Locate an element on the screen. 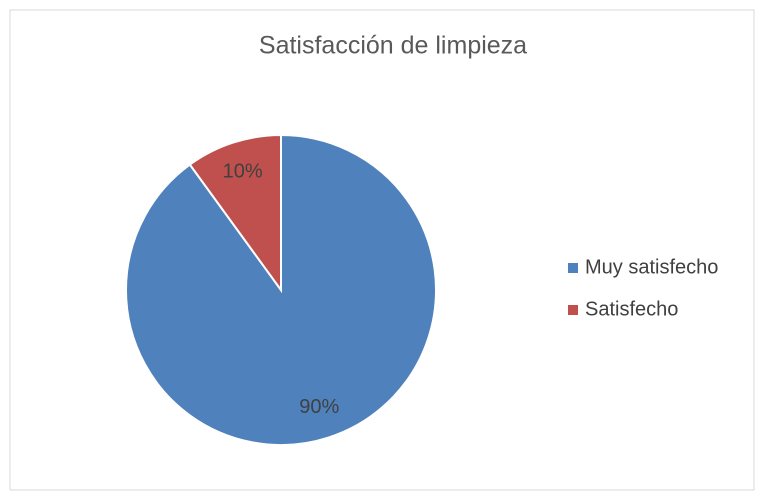  legend-label: Muy satisfecho is located at coordinates (651, 267).